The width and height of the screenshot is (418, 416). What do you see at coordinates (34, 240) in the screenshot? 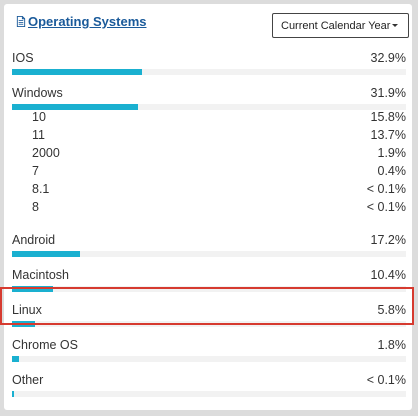
I see `os-label: Android` at bounding box center [34, 240].